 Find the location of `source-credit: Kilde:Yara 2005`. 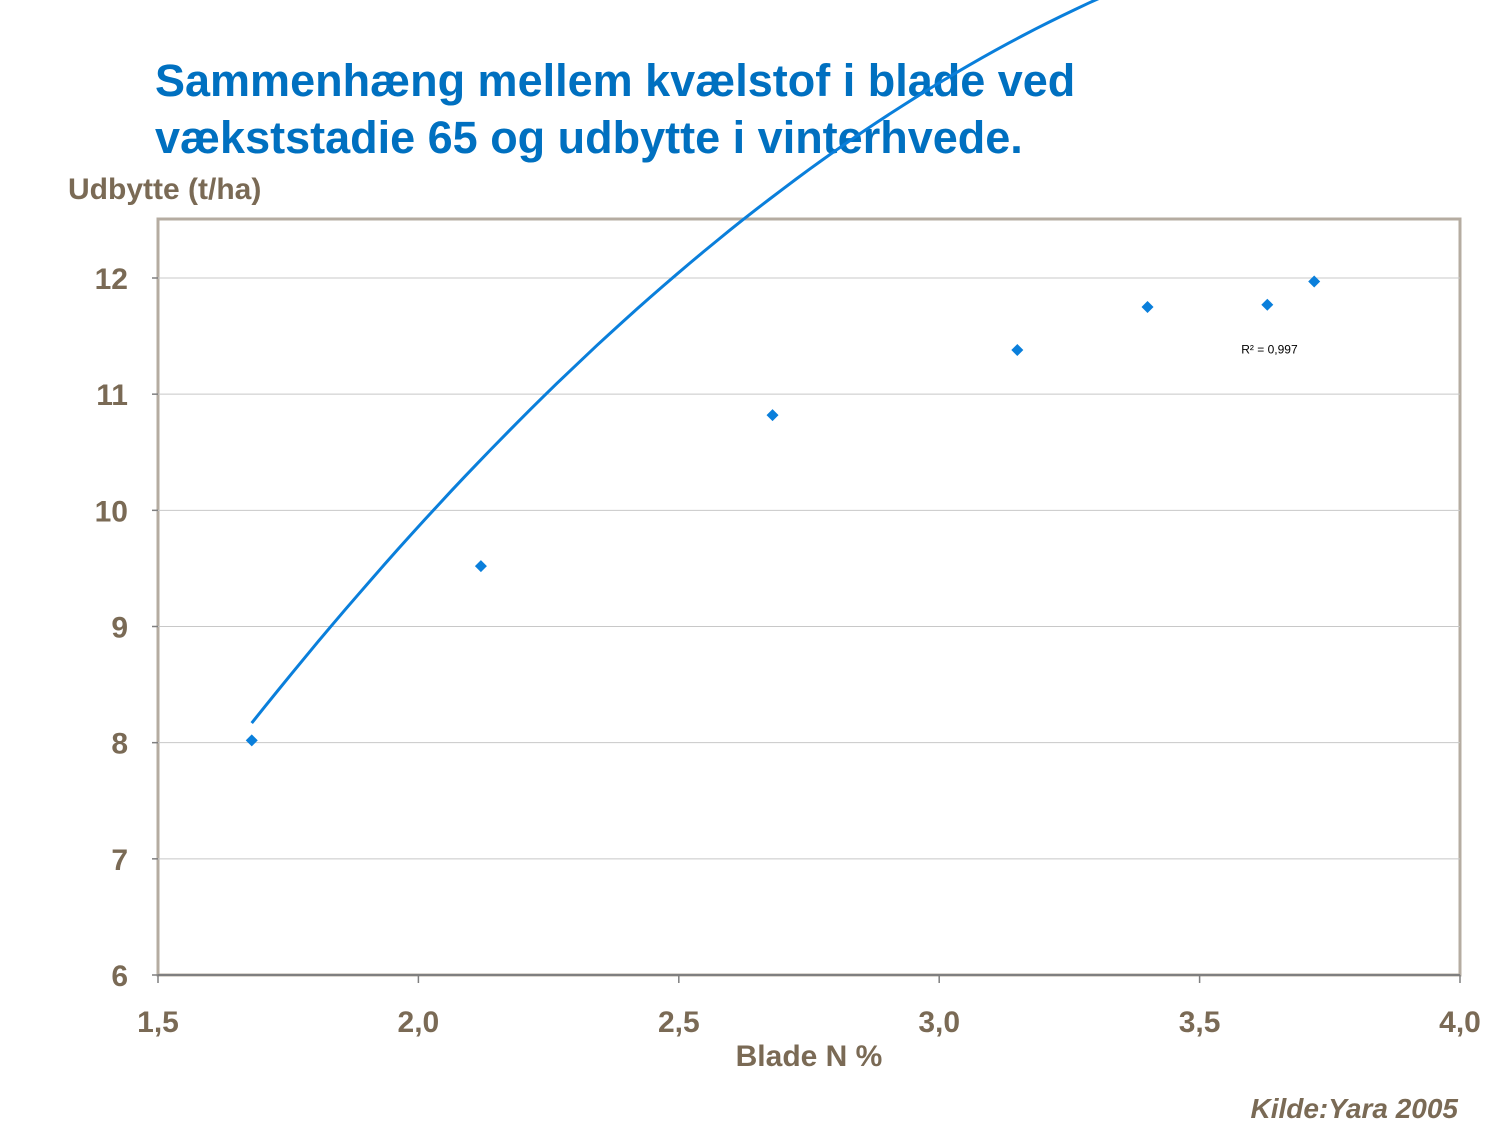

source-credit: Kilde:Yara 2005 is located at coordinates (1354, 1108).